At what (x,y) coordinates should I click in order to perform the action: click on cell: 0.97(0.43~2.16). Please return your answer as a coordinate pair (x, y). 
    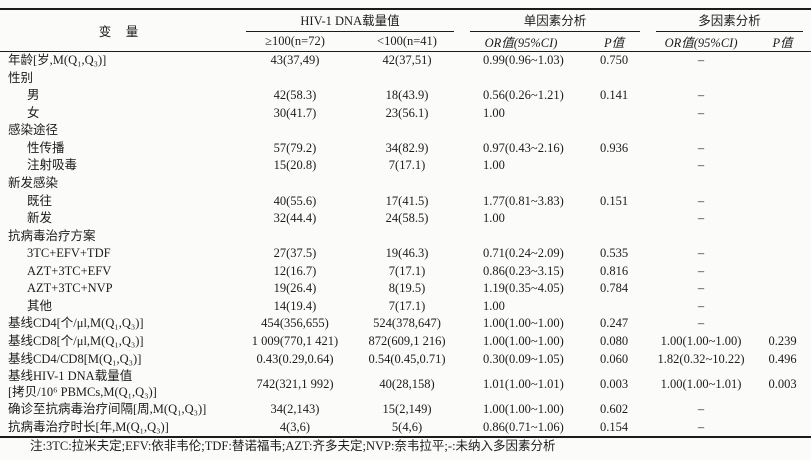
    Looking at the image, I should click on (523, 147).